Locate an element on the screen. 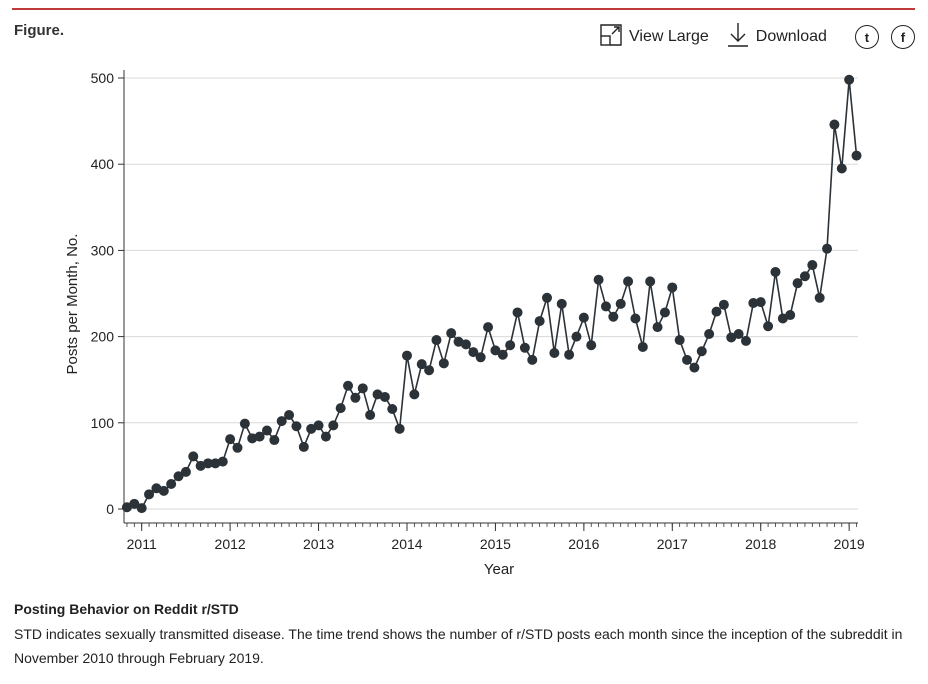 The width and height of the screenshot is (928, 684). facebook-share-button: f is located at coordinates (902, 37).